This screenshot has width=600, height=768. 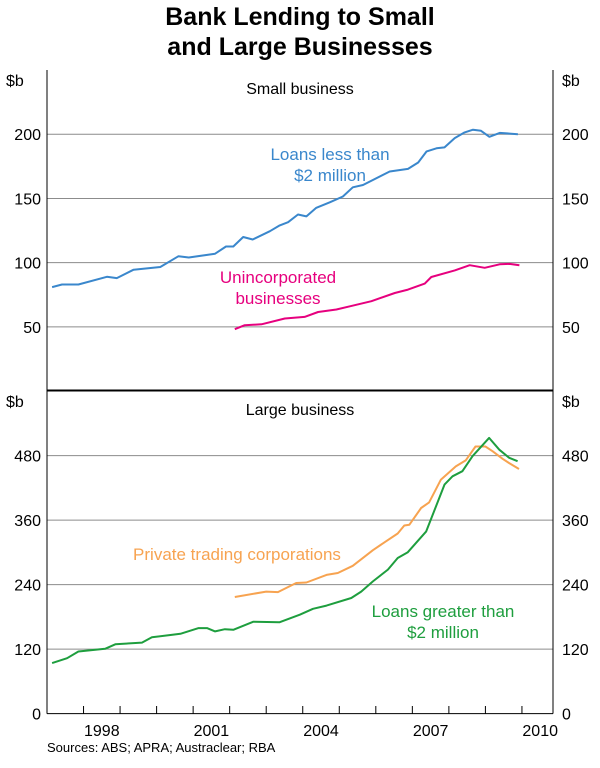 I want to click on y-tick-label-right: 240, so click(x=575, y=586).